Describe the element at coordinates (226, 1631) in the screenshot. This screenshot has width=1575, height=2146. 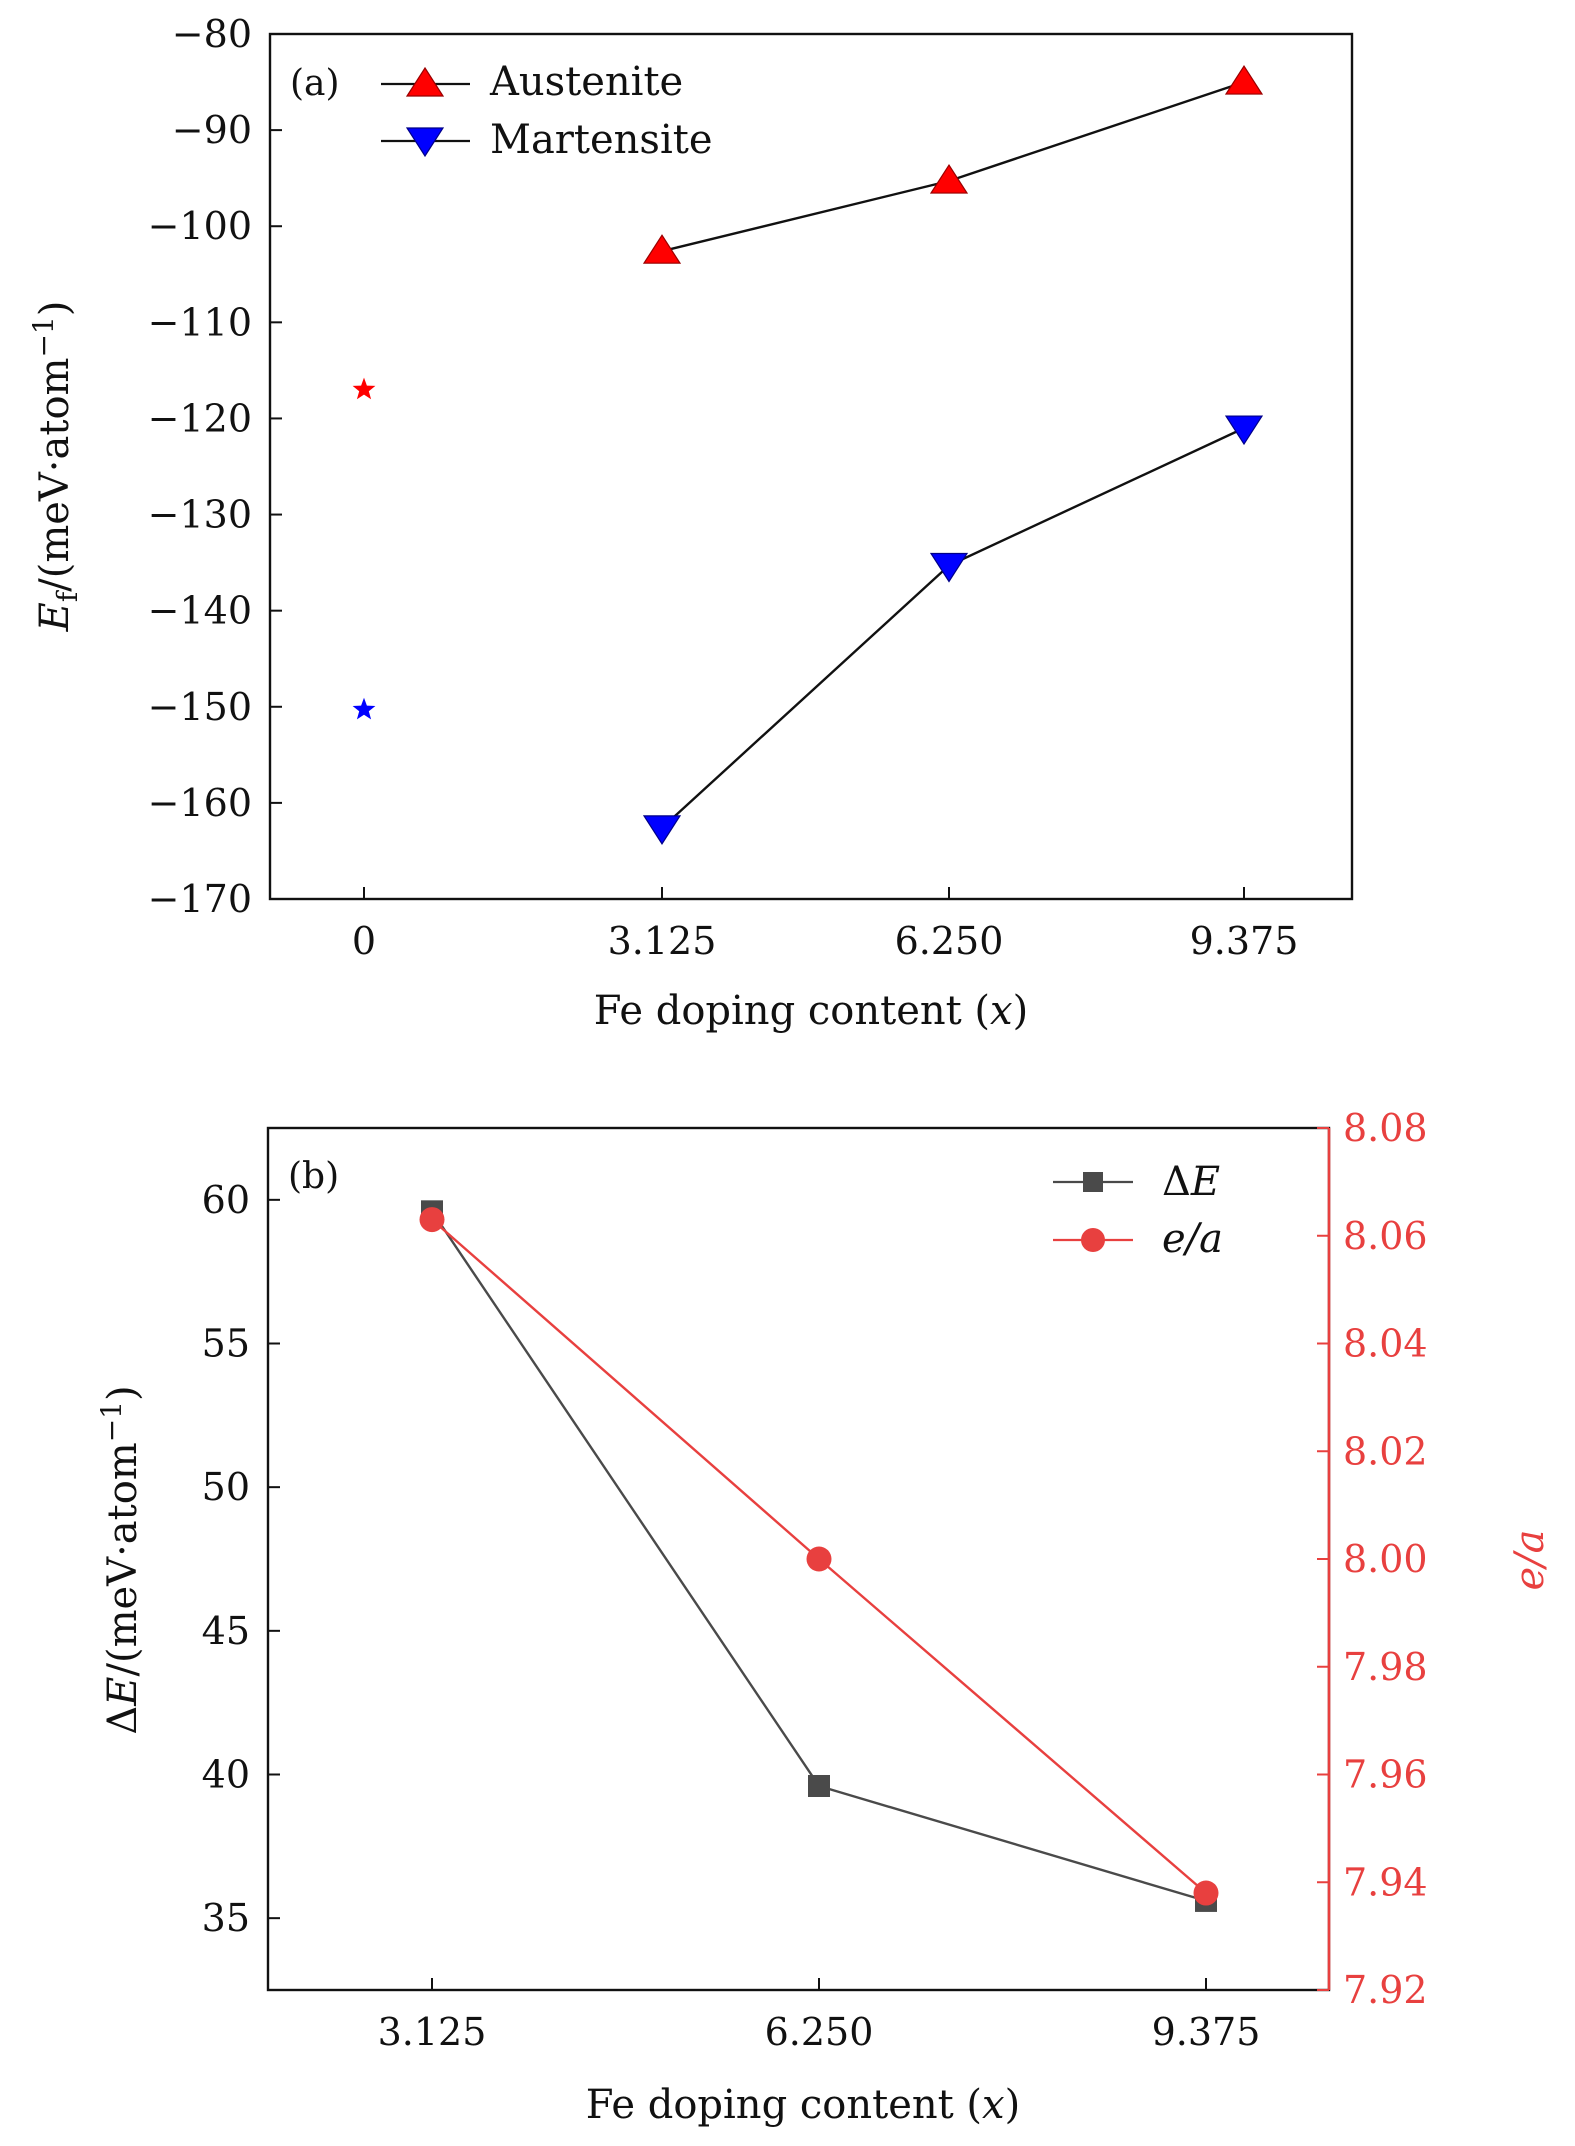
I see `panel-b-y-tick-label: 45` at that location.